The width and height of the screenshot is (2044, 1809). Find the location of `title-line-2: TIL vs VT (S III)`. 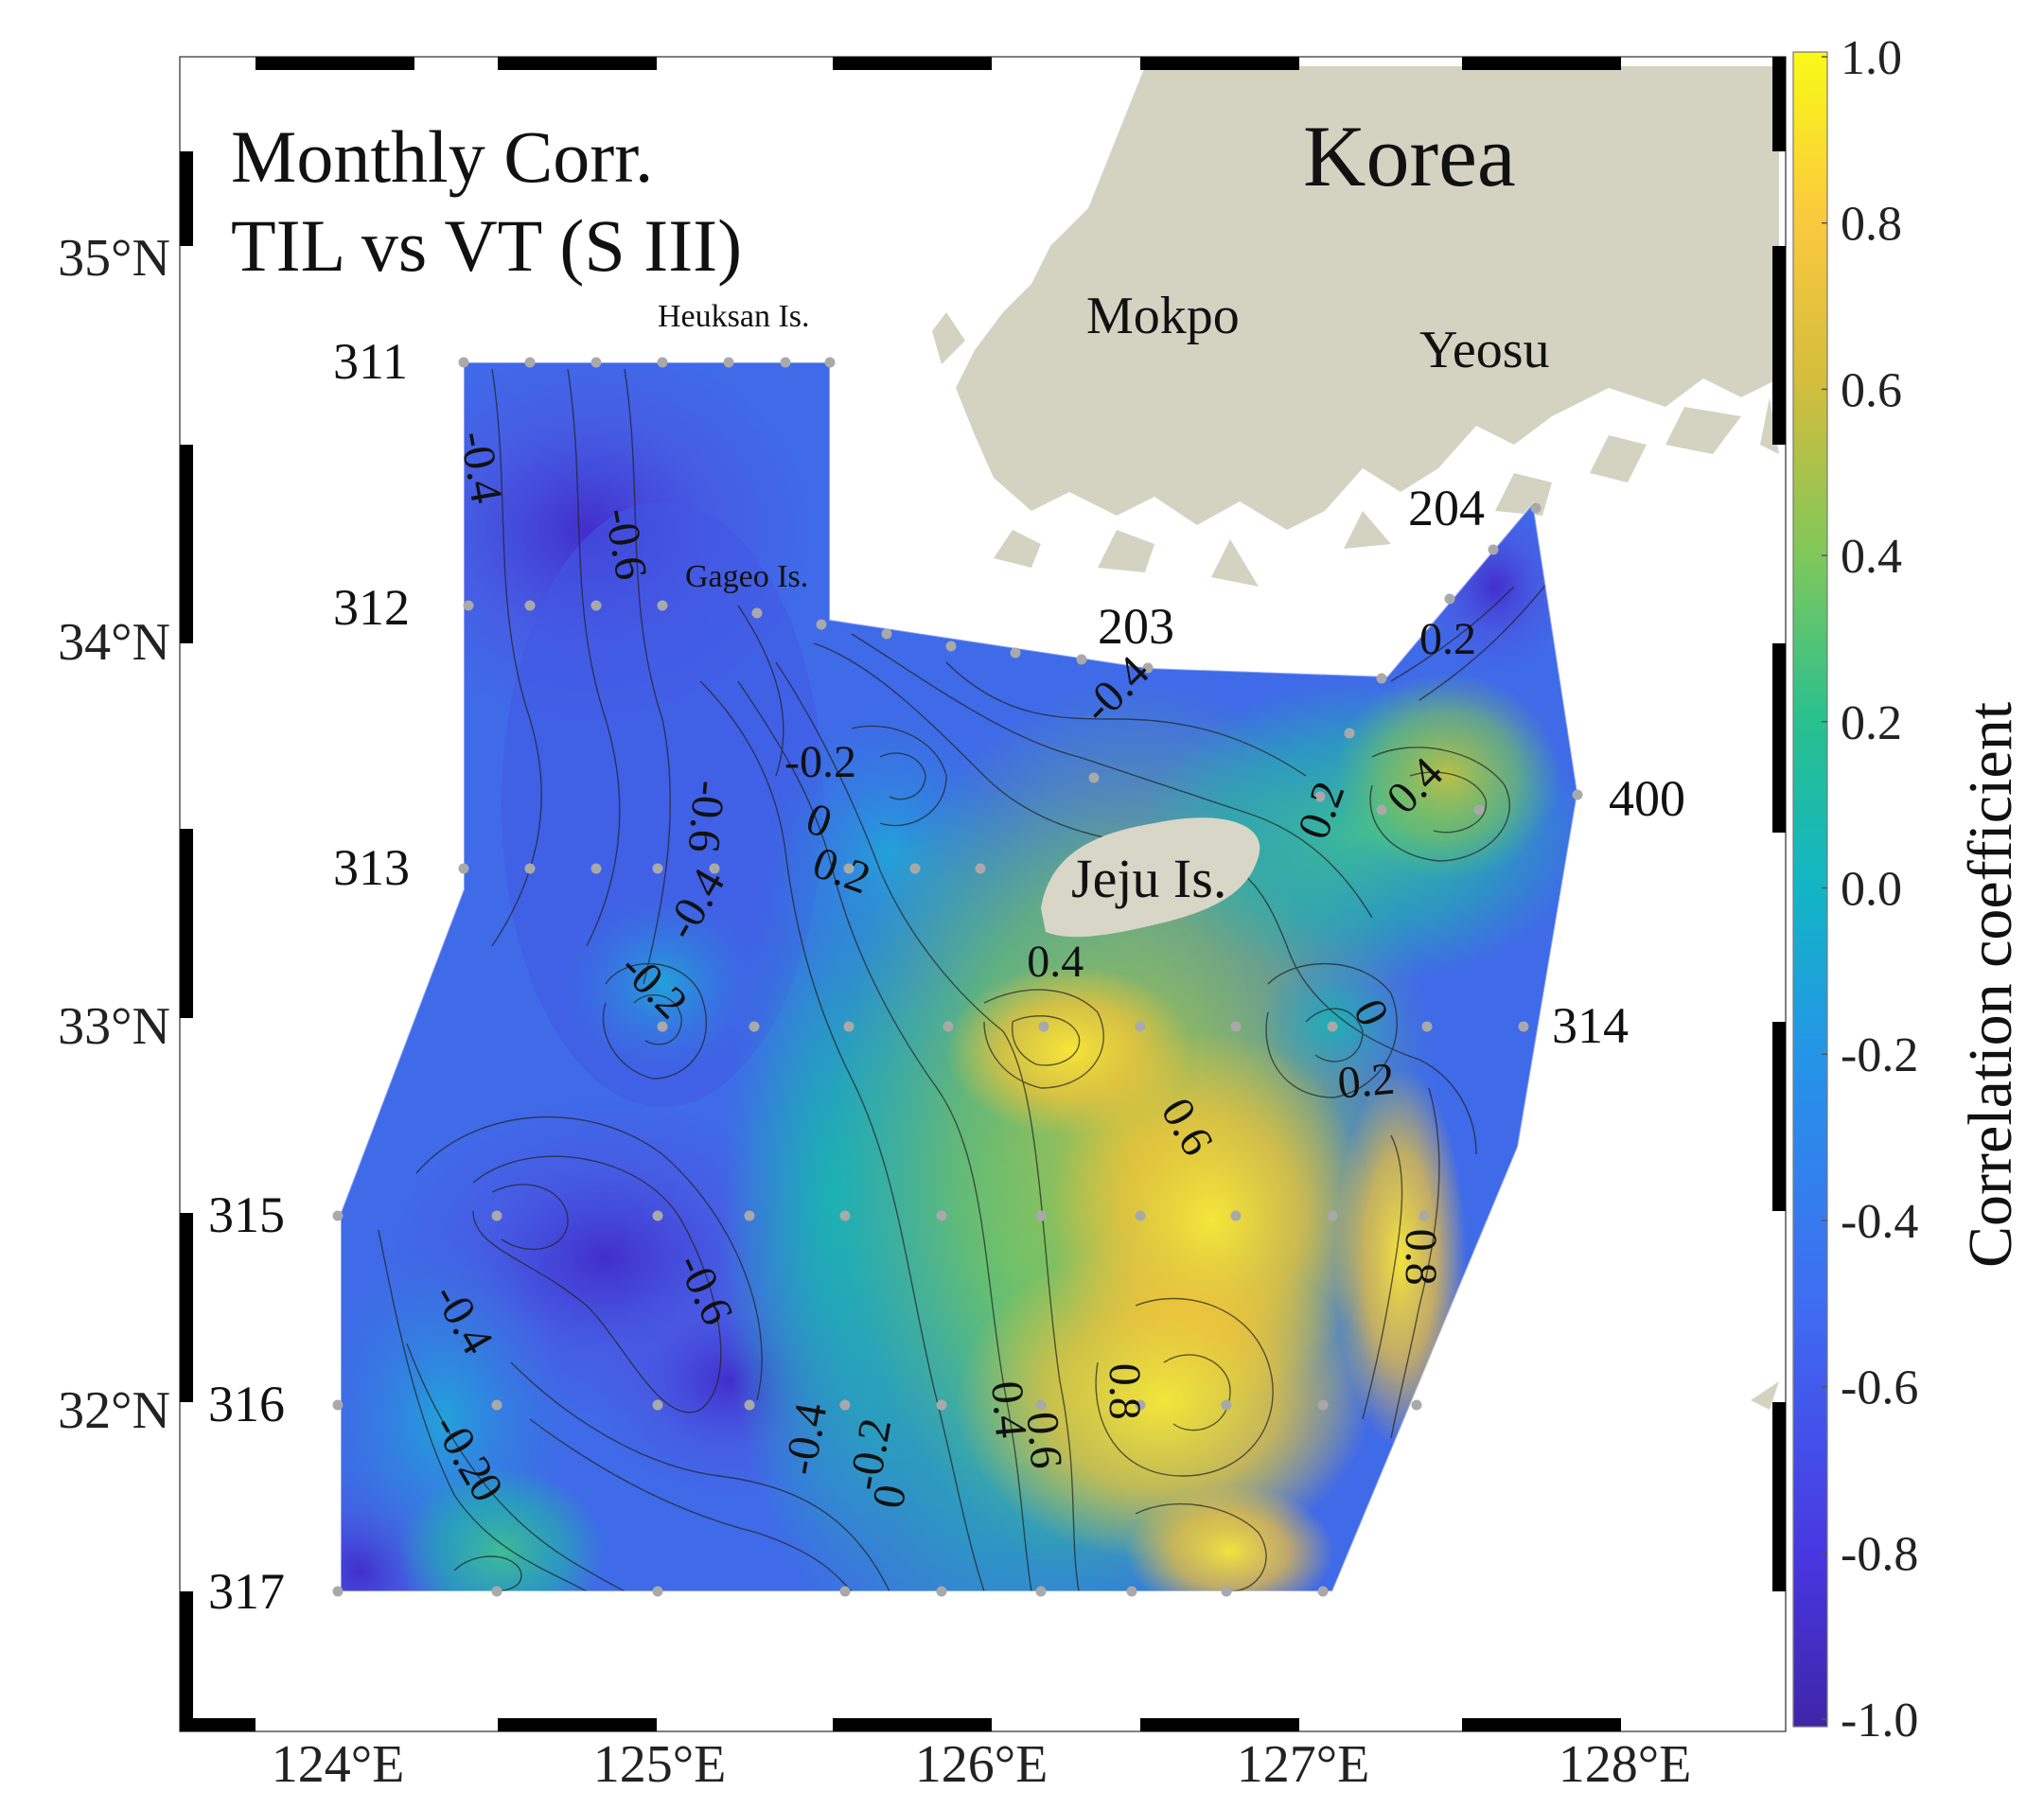

title-line-2: TIL vs VT (S III) is located at coordinates (486, 245).